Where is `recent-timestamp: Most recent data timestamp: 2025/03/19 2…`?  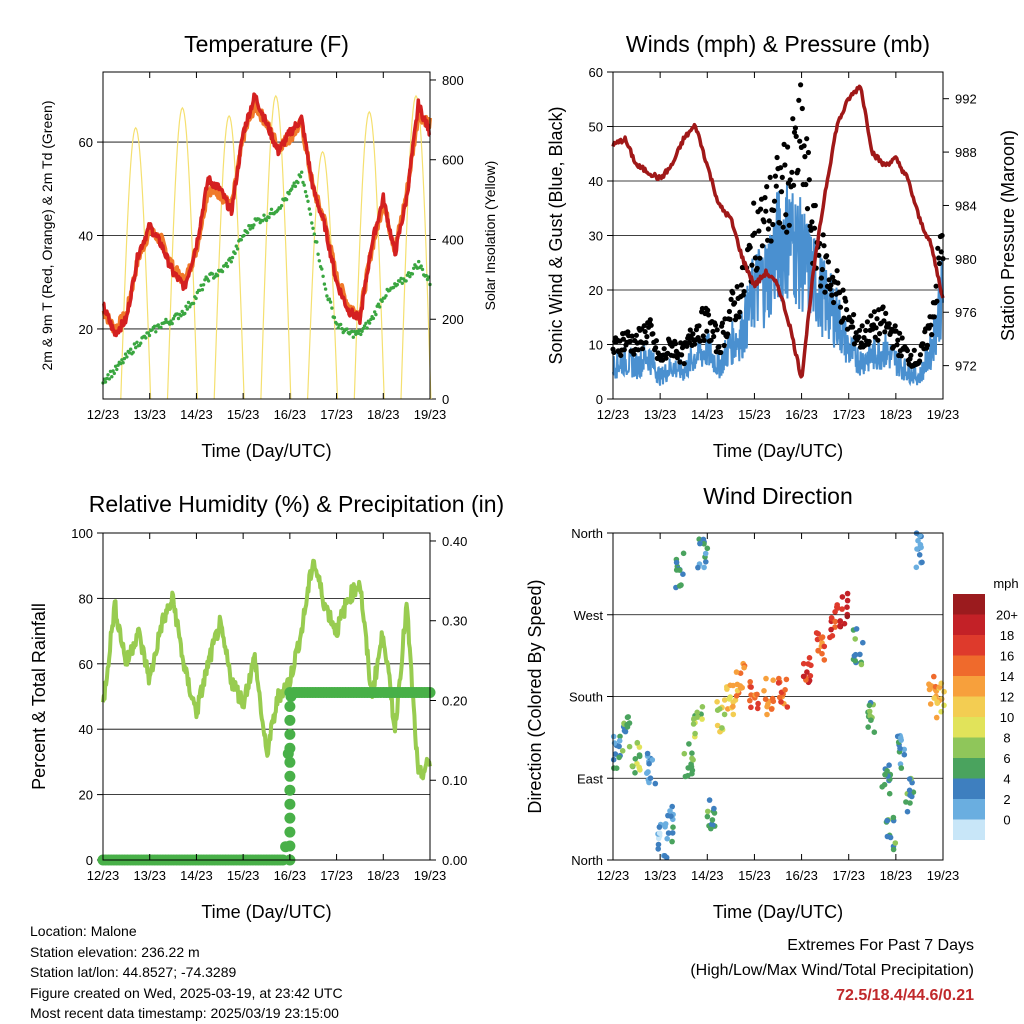 recent-timestamp: Most recent data timestamp: 2025/03/19 2… is located at coordinates (184, 1013).